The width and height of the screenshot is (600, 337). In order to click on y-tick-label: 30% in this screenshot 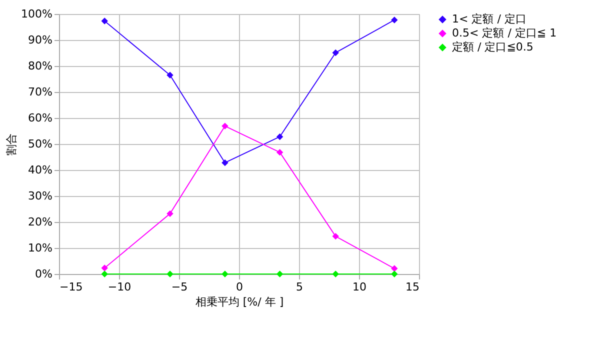, I will do `click(40, 196)`.